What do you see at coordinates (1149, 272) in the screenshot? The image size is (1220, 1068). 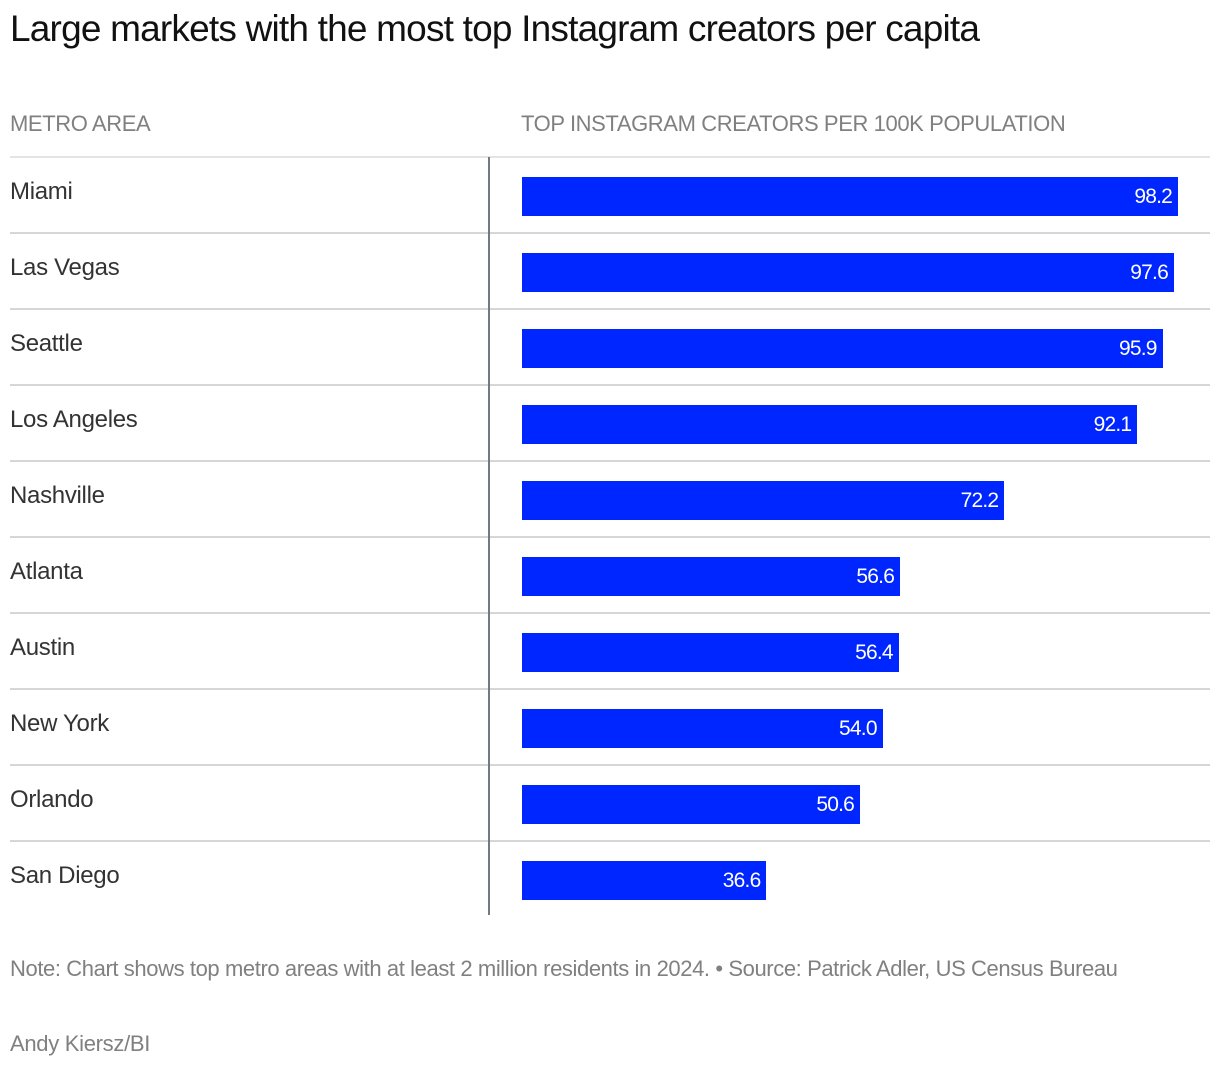 I see `value-label: 97.6` at bounding box center [1149, 272].